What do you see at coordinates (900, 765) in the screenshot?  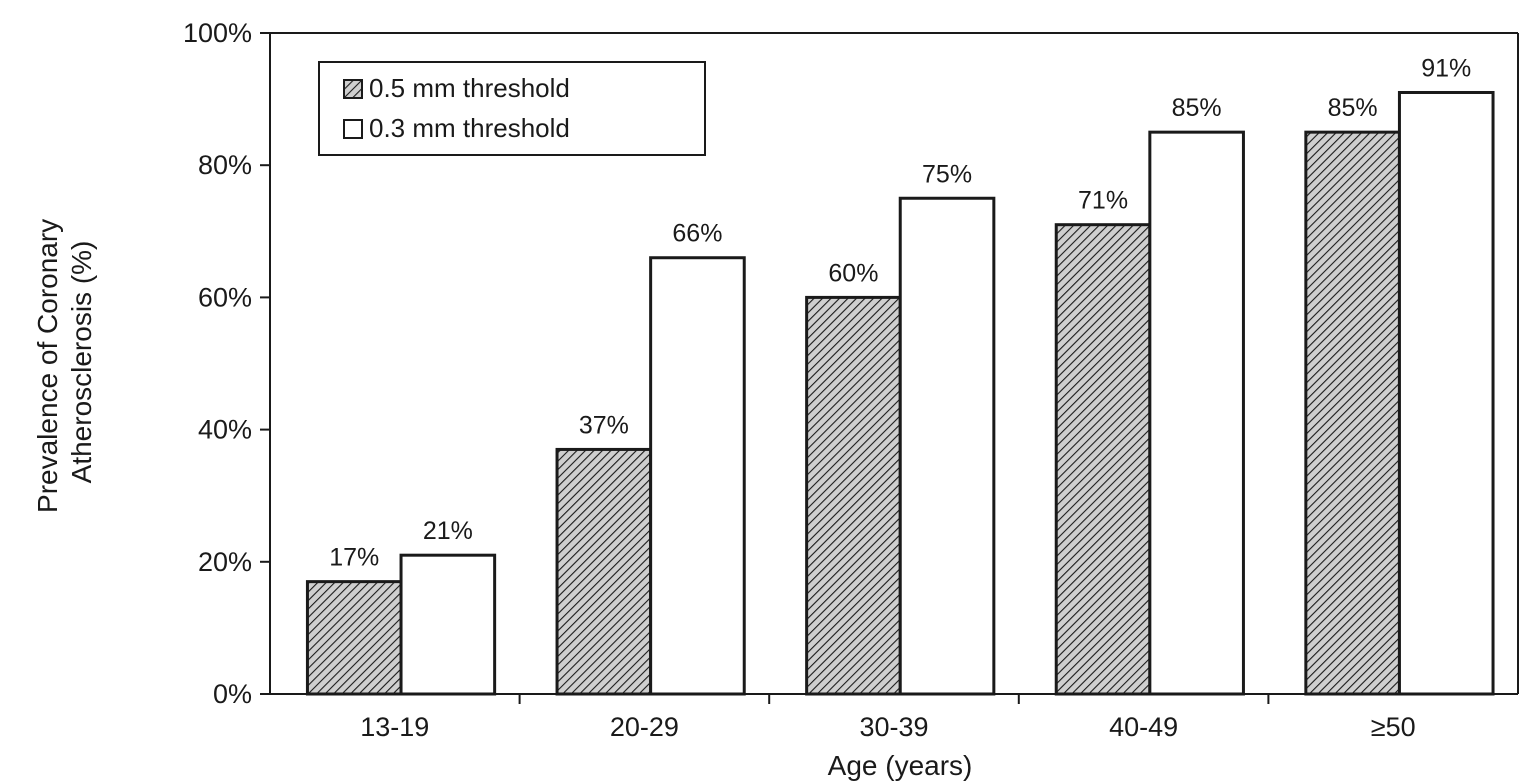 I see `x-axis-title: Age (years)` at bounding box center [900, 765].